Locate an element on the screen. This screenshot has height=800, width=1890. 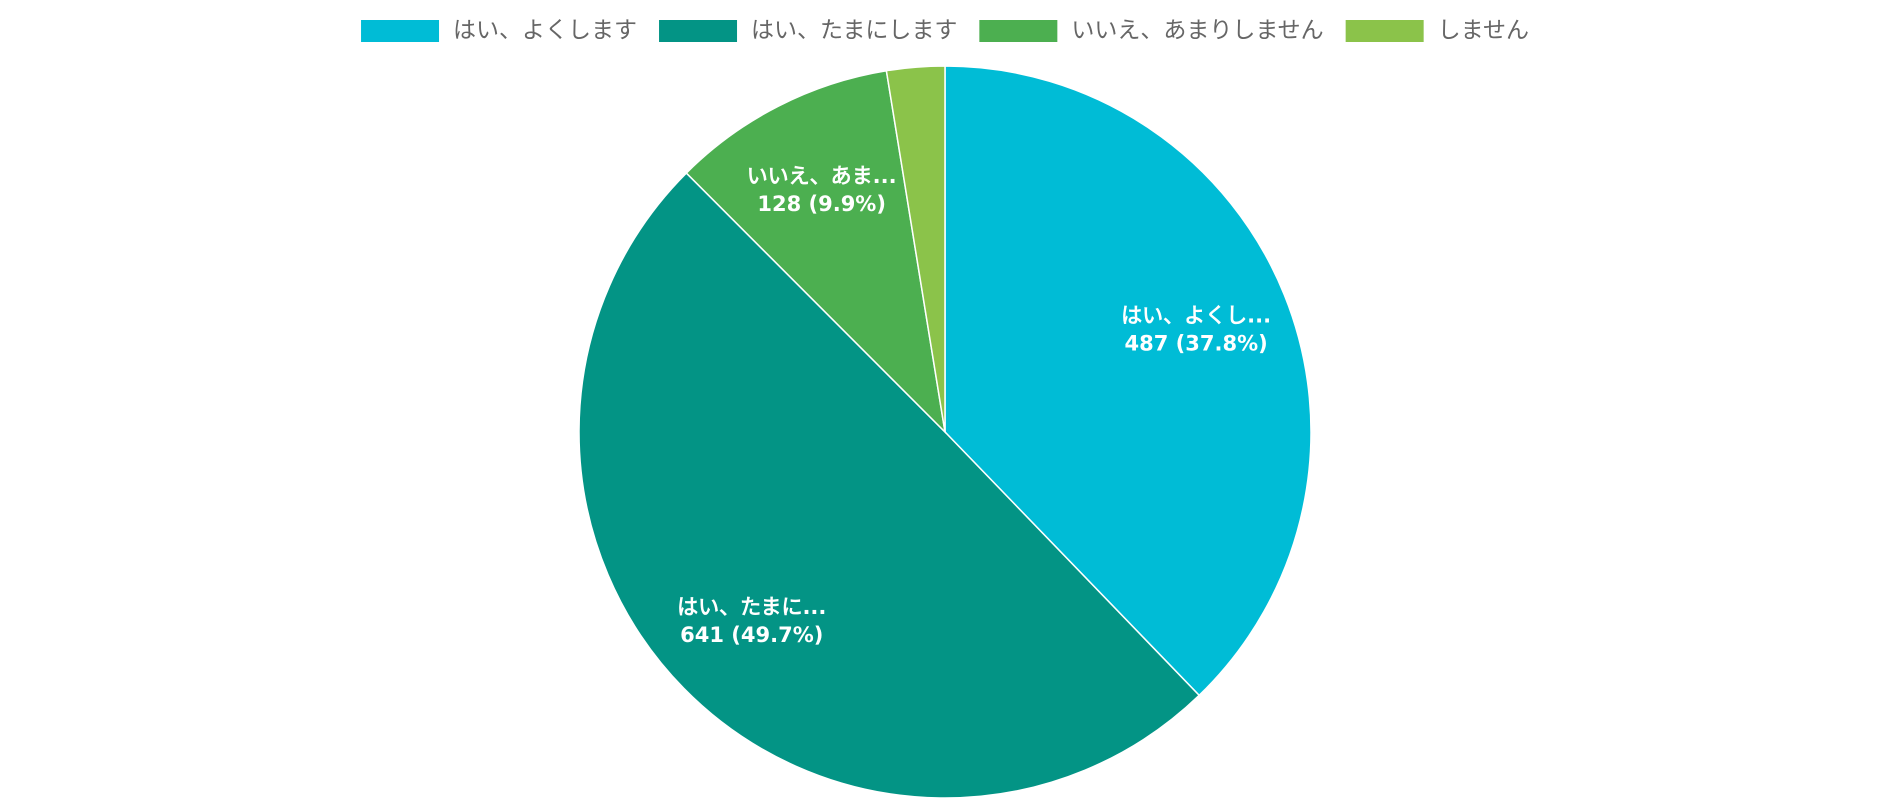
legend-label: いいえ、あまりしません is located at coordinates (1197, 31).